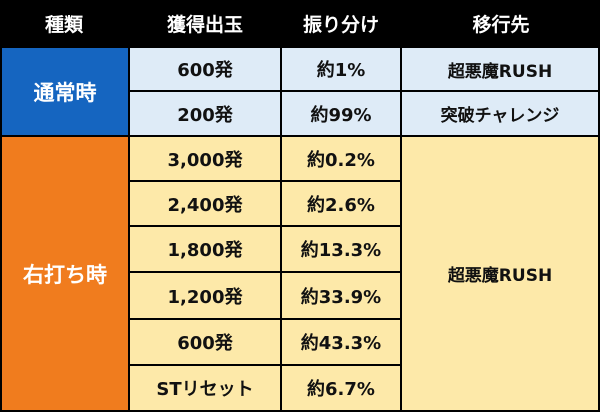 The height and width of the screenshot is (412, 600). I want to click on rush-row-4-ratio: 約33.9%, so click(341, 295).